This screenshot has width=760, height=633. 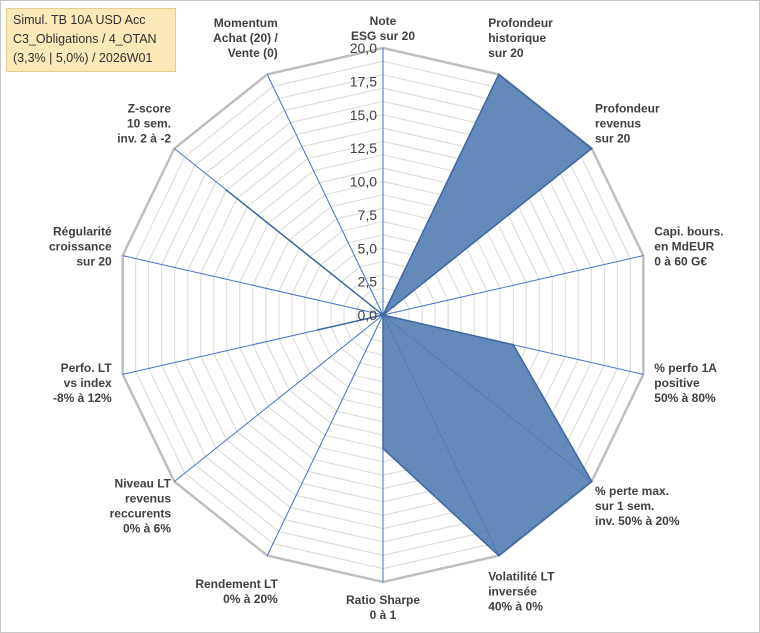 I want to click on tick-label: 5,0, so click(x=368, y=248).